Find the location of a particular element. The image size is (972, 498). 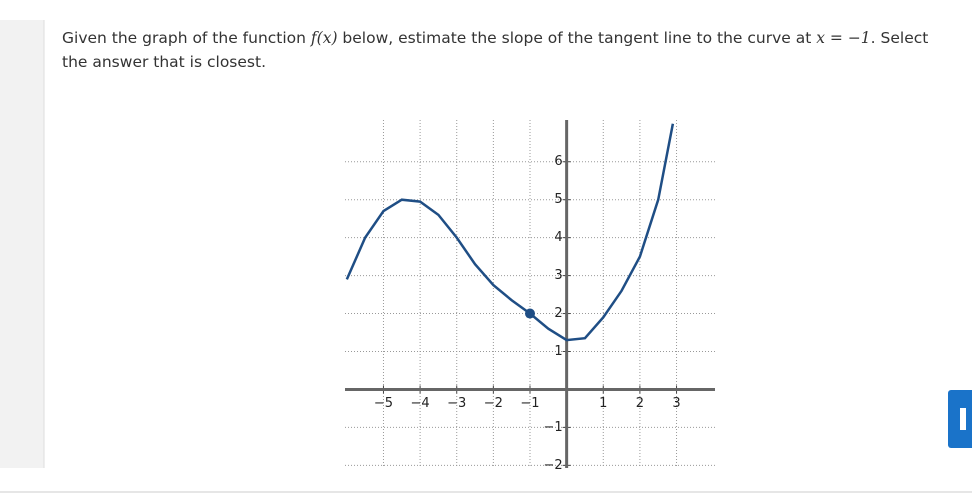

side-bar is located at coordinates (22, 244).